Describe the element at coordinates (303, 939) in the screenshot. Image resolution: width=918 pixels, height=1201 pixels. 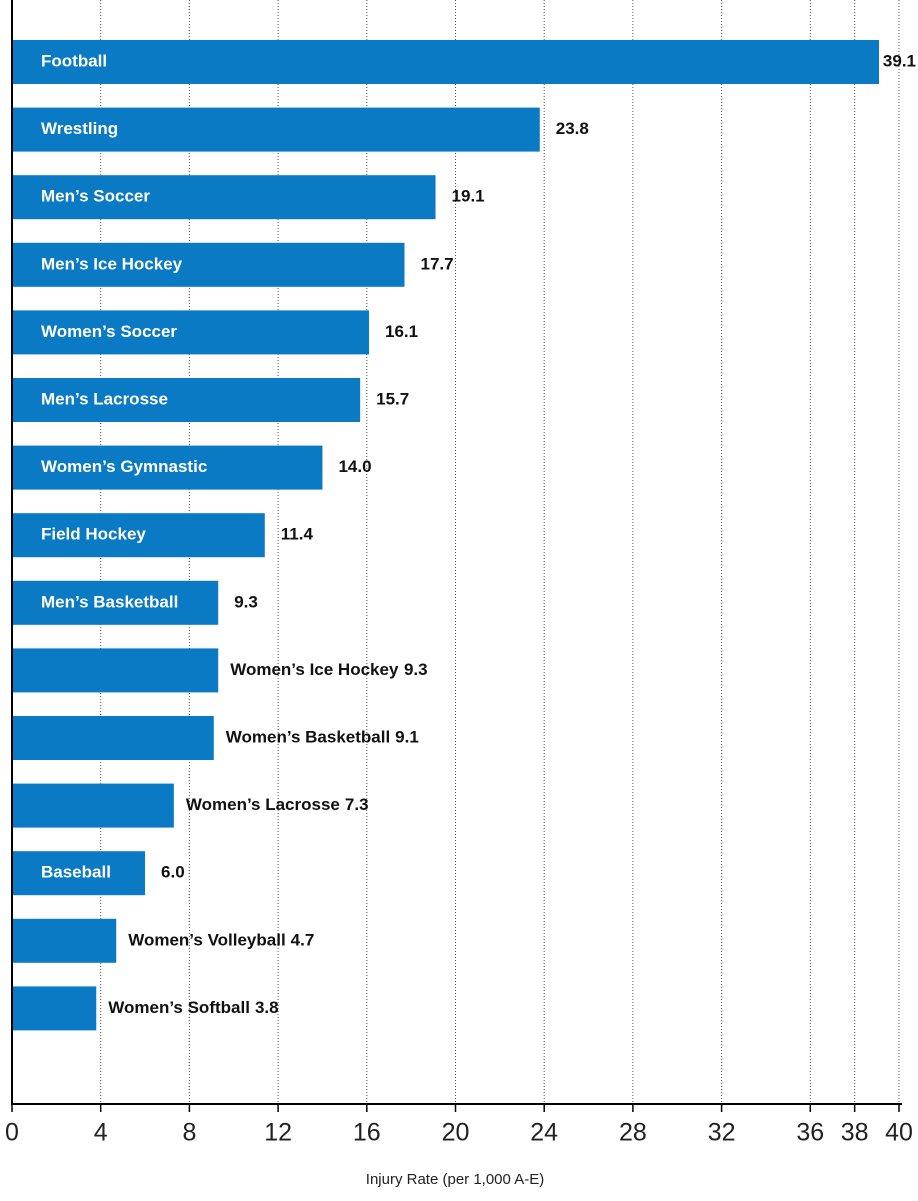
I see `value-label: 4.7` at that location.